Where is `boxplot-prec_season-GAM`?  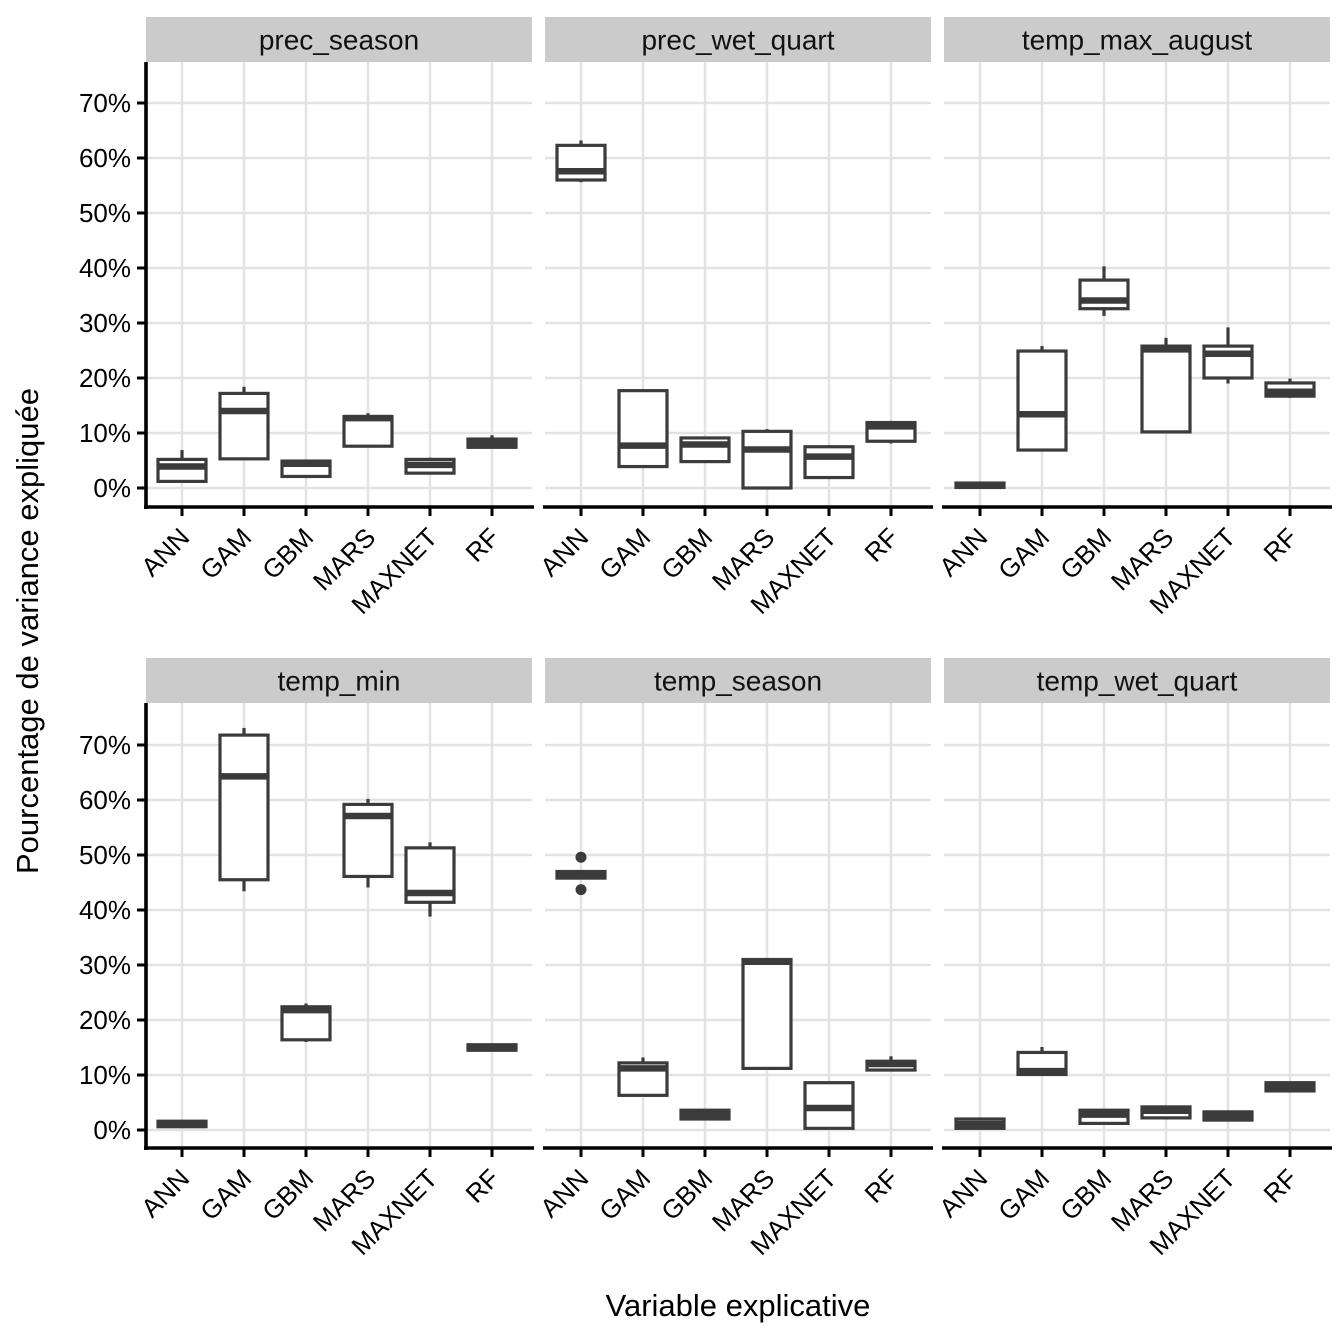 boxplot-prec_season-GAM is located at coordinates (244, 423).